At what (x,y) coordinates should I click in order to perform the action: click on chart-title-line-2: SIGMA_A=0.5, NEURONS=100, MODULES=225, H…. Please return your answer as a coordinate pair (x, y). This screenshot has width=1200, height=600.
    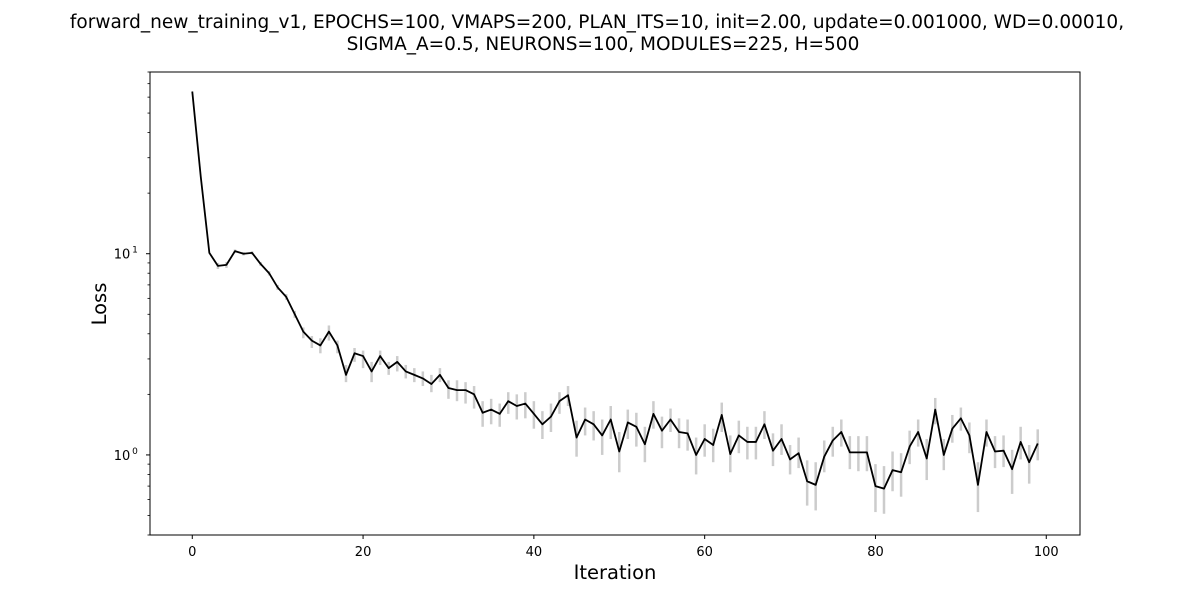
    Looking at the image, I should click on (603, 44).